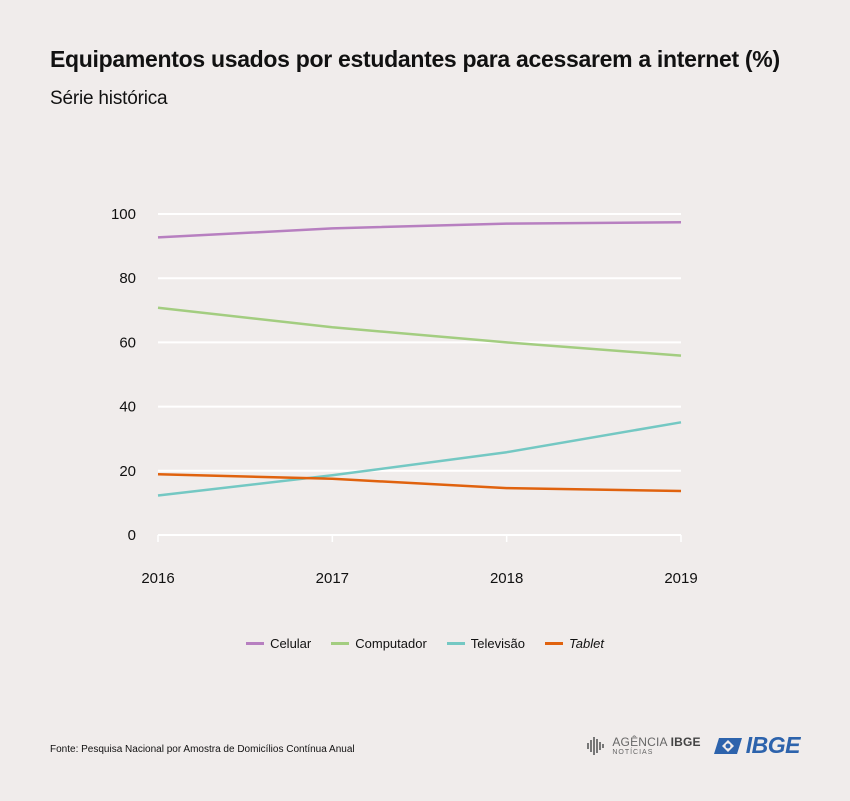  I want to click on legend-item-tablet: Tablet, so click(574, 643).